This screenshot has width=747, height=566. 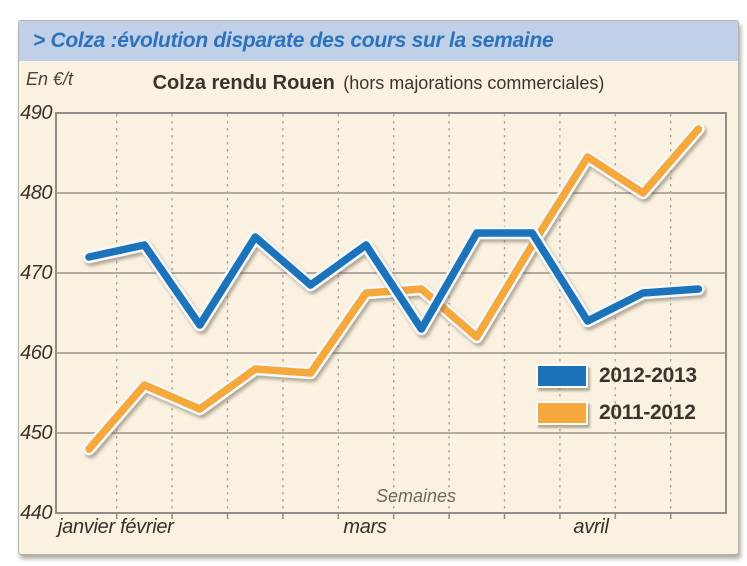 I want to click on legend-swatch-2012-2013-icon, so click(x=562, y=376).